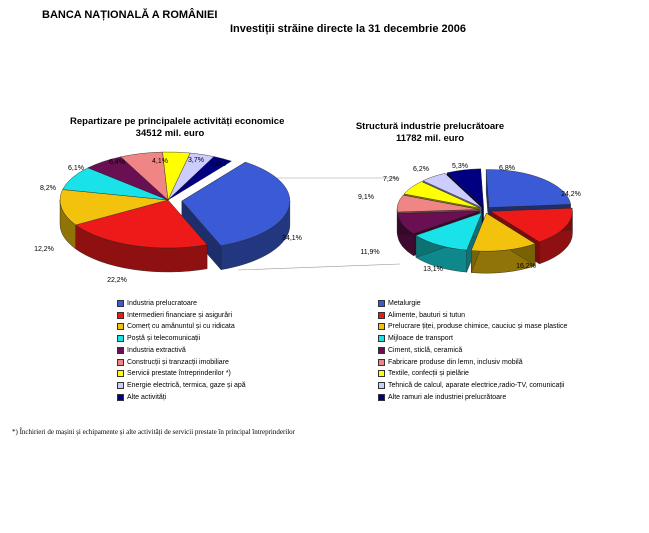 The image size is (649, 533). Describe the element at coordinates (196, 160) in the screenshot. I see `data-label-1-8: 3,7%` at that location.